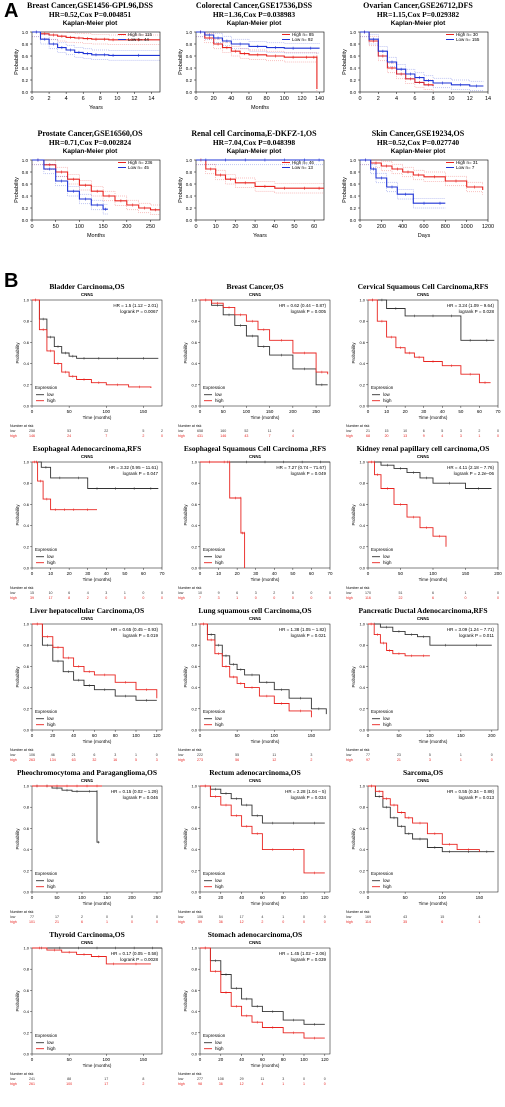  Describe the element at coordinates (433, 598) in the screenshot. I see `risk-value: 6` at that location.